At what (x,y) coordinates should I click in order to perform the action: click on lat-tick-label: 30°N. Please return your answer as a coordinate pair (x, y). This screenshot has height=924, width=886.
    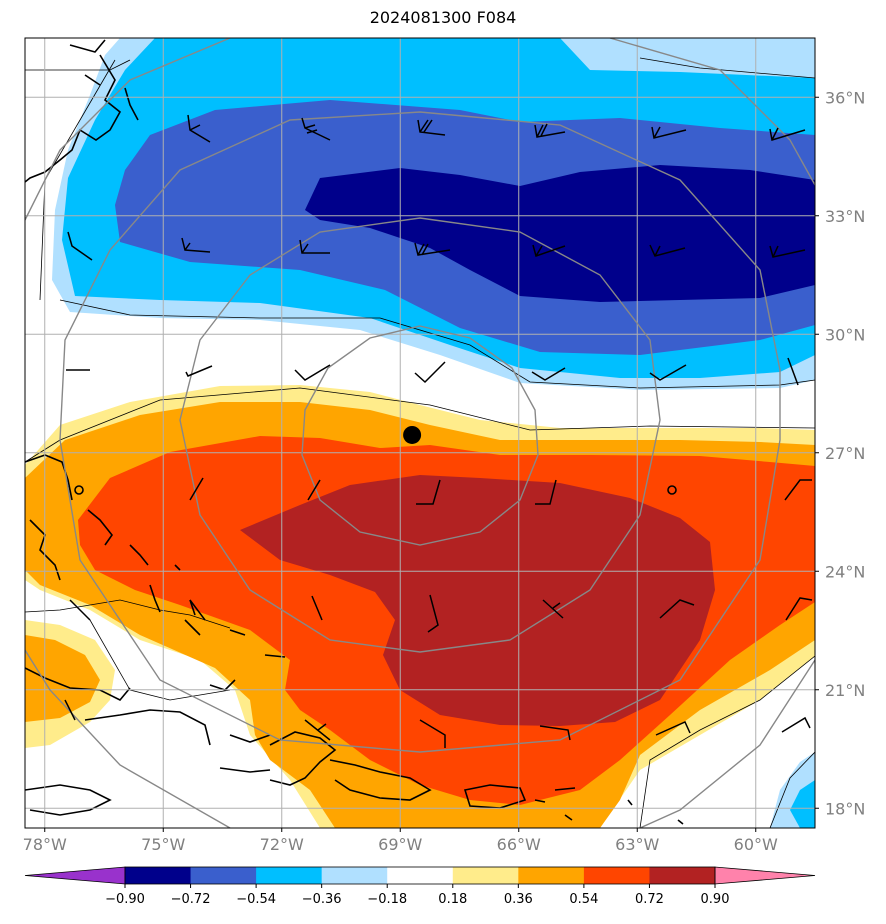
    Looking at the image, I should click on (845, 334).